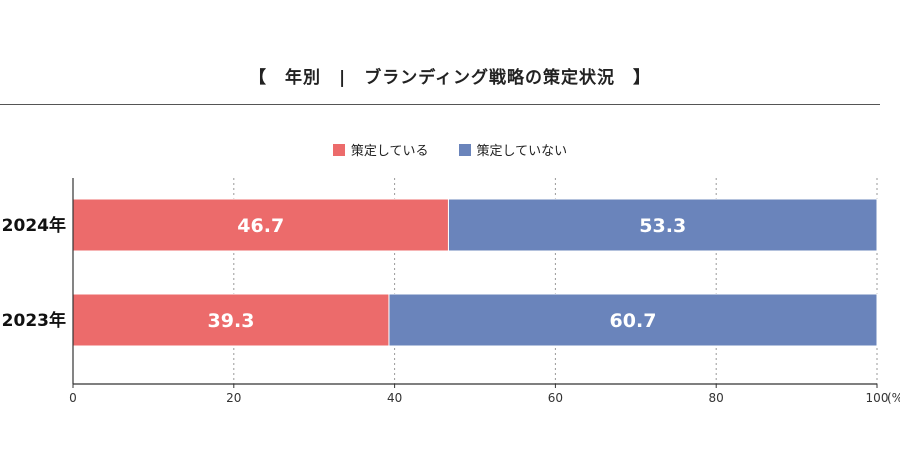  Describe the element at coordinates (389, 151) in the screenshot. I see `legend-label-yes: 策定している` at that location.